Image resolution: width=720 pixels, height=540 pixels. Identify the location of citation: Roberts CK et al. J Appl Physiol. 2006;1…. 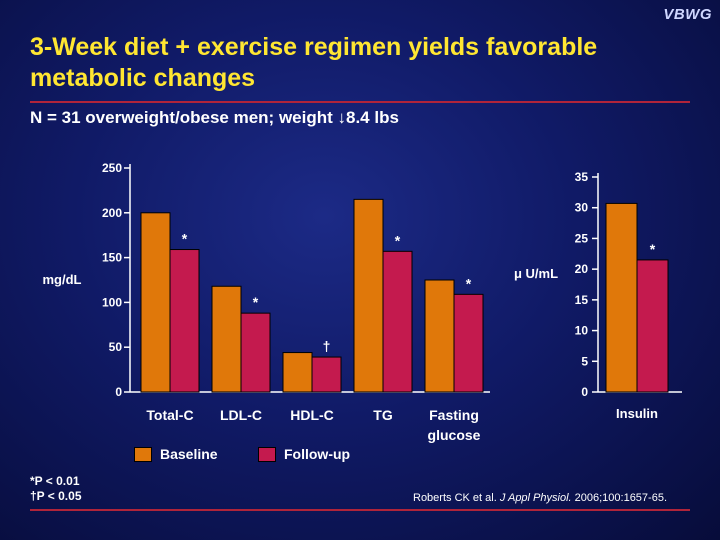
(540, 498).